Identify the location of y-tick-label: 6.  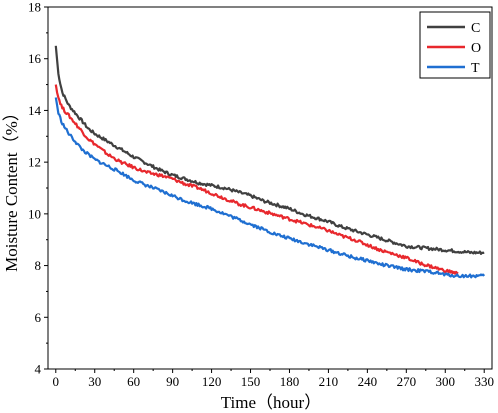
(38, 317).